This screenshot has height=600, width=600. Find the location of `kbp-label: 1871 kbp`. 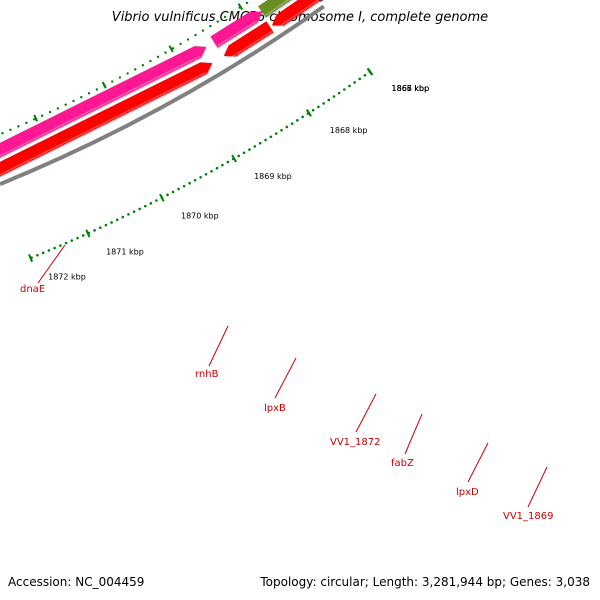

kbp-label: 1871 kbp is located at coordinates (125, 252).